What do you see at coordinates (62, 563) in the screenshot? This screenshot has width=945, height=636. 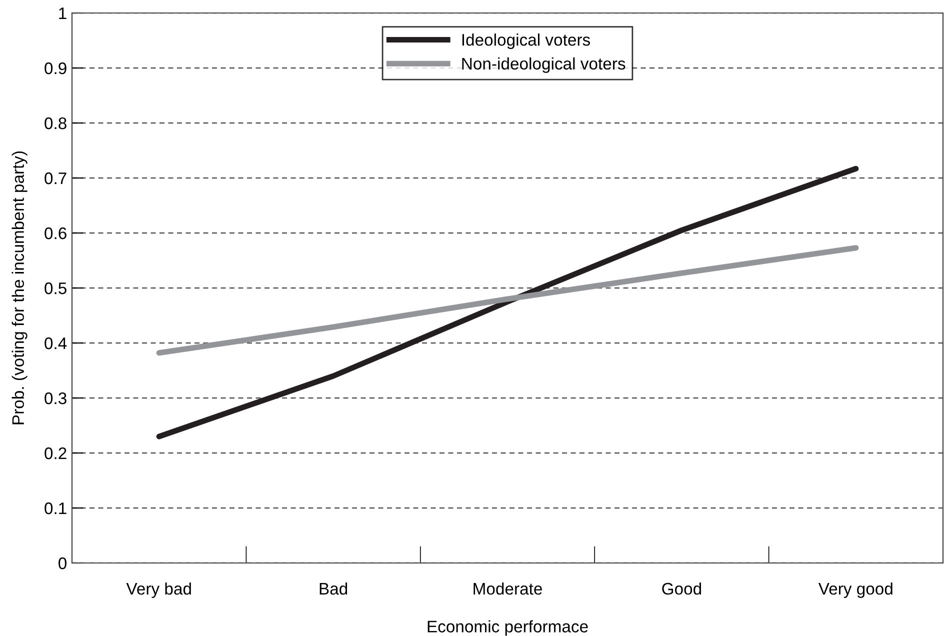 I see `y-tick-label: 0` at bounding box center [62, 563].